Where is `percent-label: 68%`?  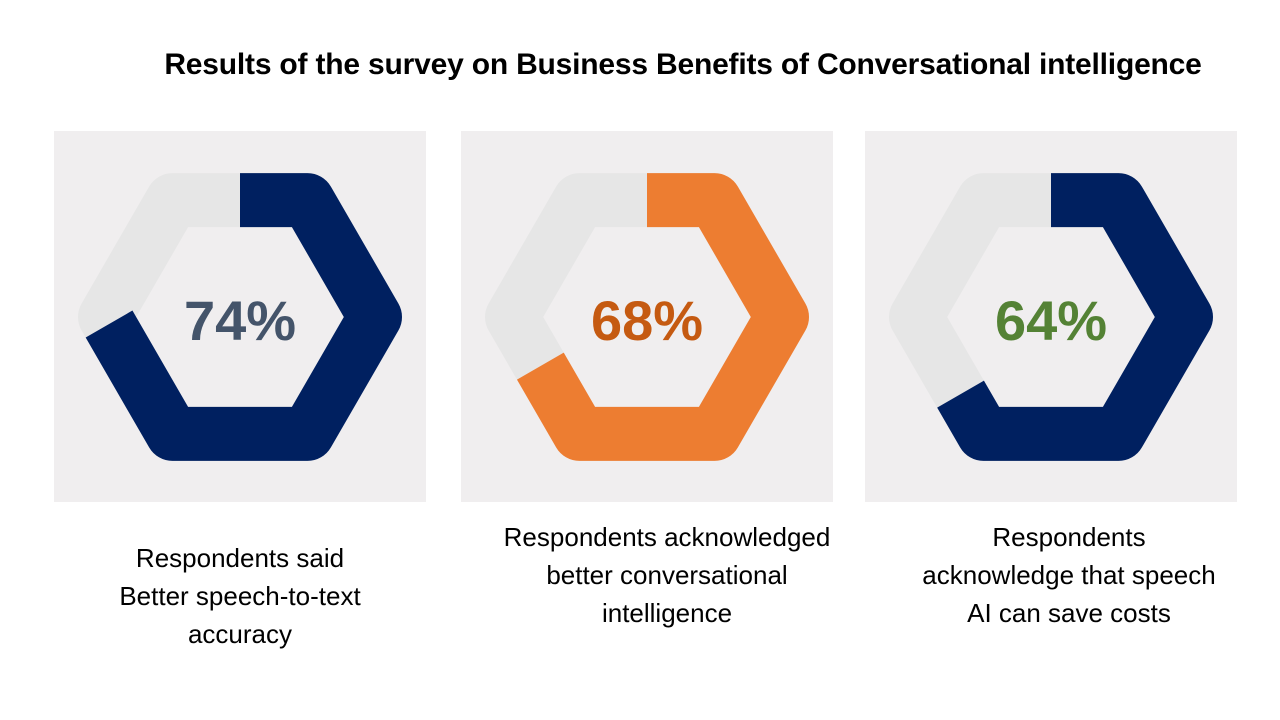 percent-label: 68% is located at coordinates (647, 320).